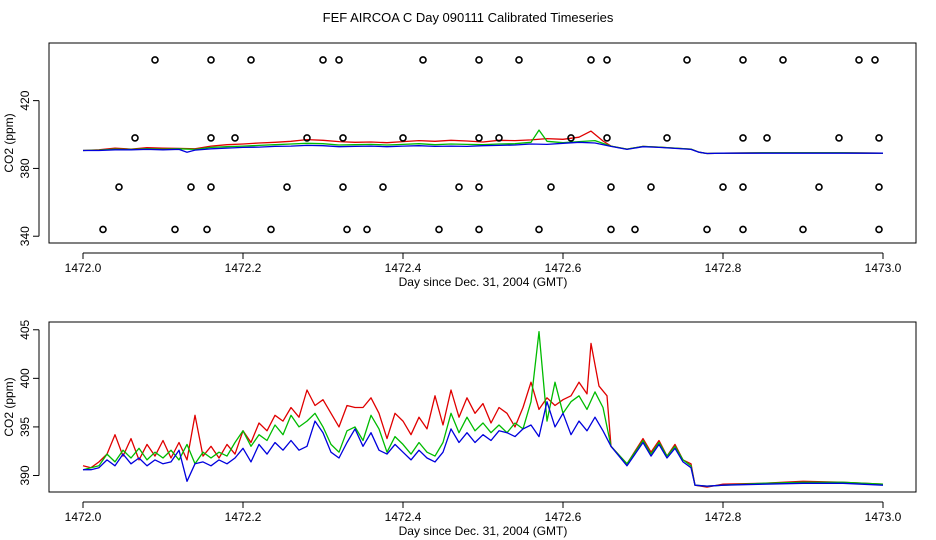 The height and width of the screenshot is (540, 936). Describe the element at coordinates (25, 100) in the screenshot. I see `y-tick-label: 420` at that location.